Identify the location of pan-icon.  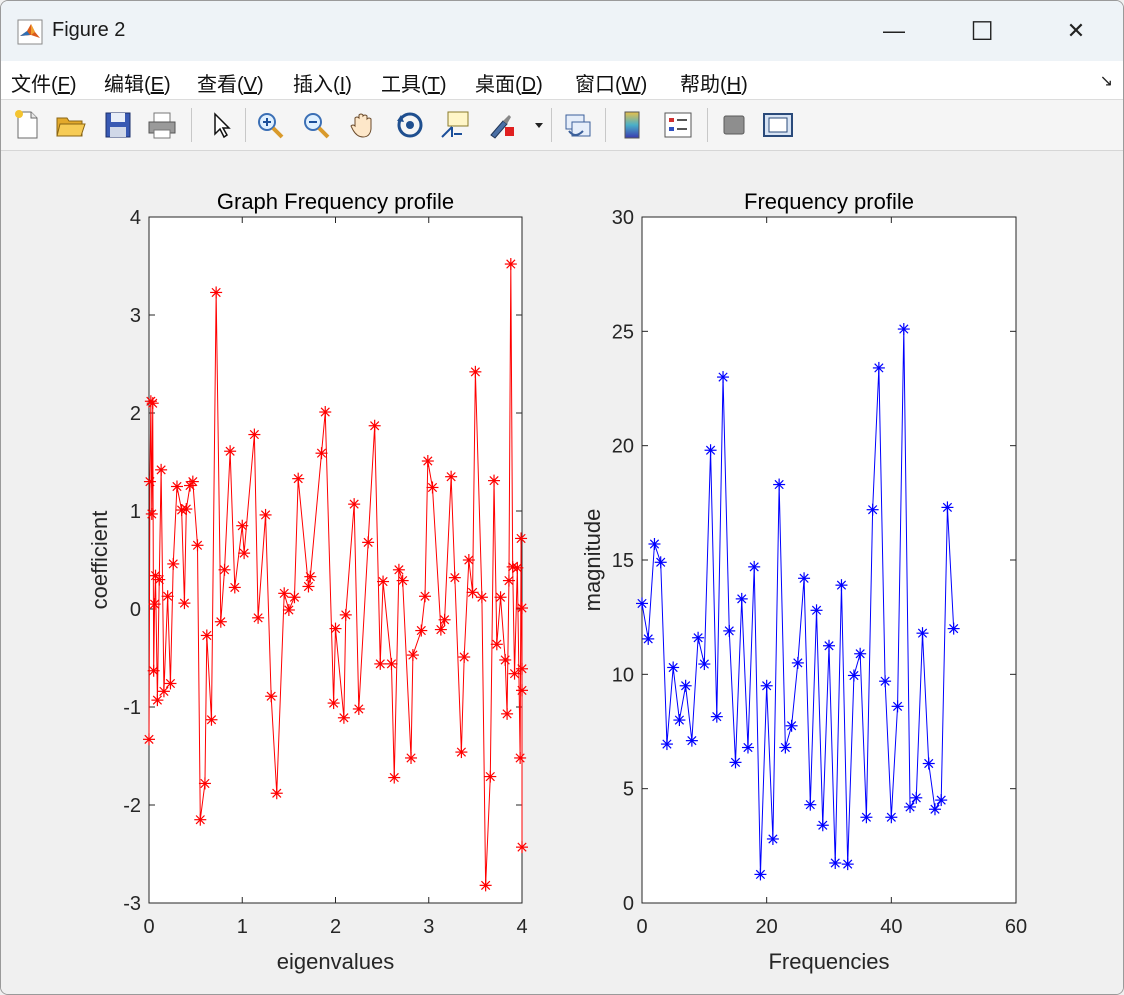
(363, 125).